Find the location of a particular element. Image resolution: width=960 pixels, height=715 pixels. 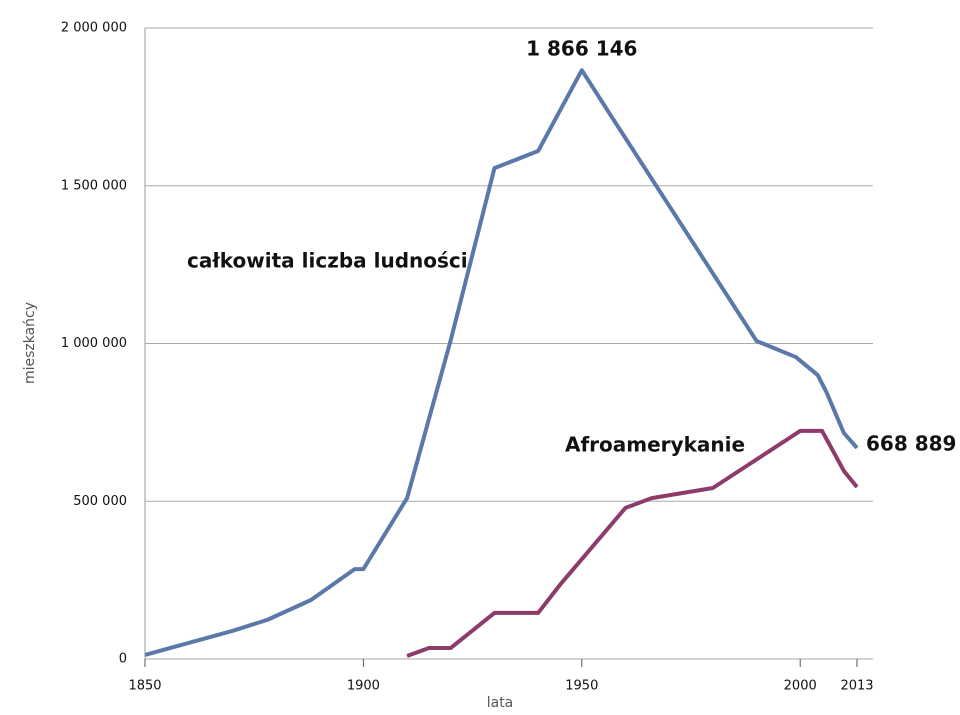

series-name: całkowita liczba ludności is located at coordinates (327, 261).